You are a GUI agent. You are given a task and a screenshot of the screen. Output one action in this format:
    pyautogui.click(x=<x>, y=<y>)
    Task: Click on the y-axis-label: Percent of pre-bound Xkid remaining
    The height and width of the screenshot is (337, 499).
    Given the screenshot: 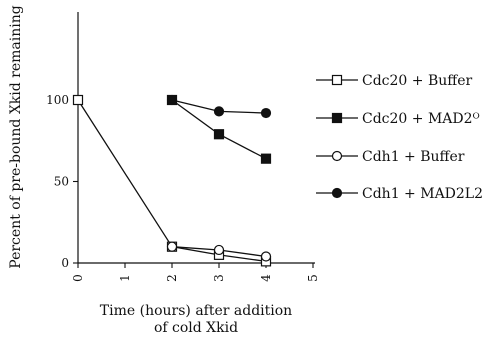 What is the action you would take?
    pyautogui.click(x=16, y=136)
    